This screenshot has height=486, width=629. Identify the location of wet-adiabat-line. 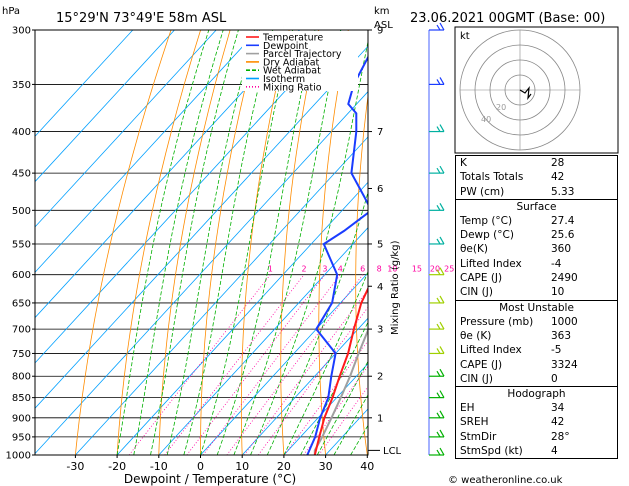
(247, 242).